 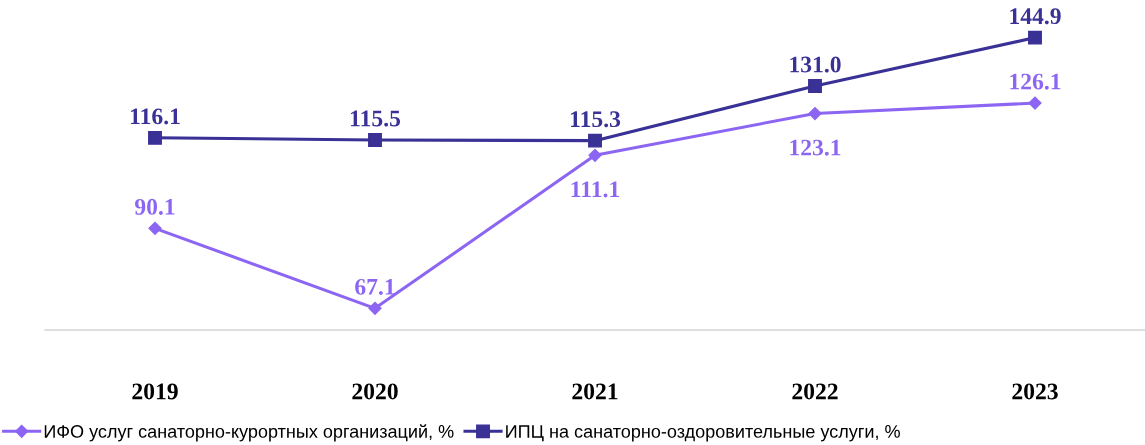 I want to click on data-label: 115.5, so click(x=375, y=118).